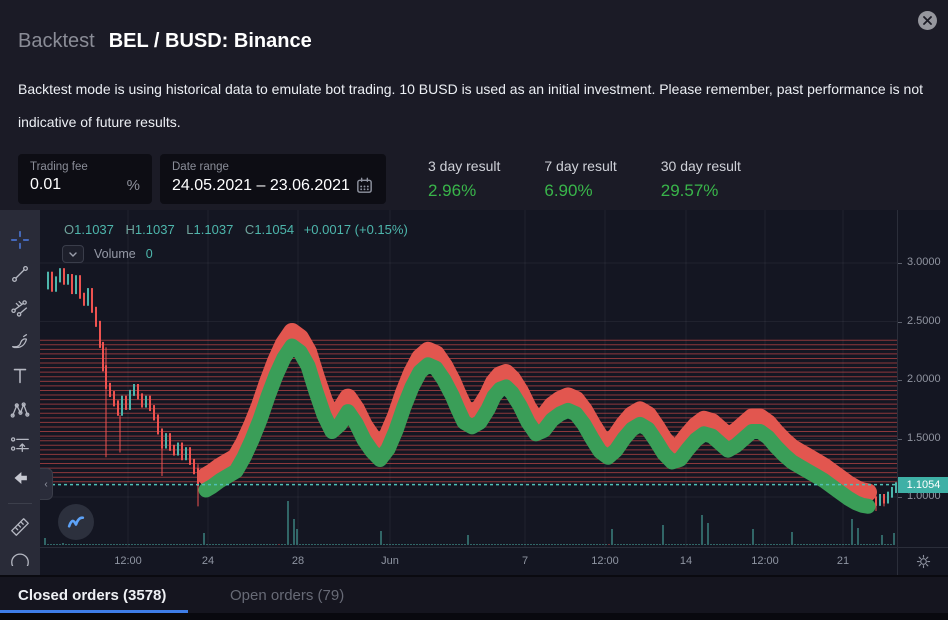 The height and width of the screenshot is (620, 948). What do you see at coordinates (900, 439) in the screenshot?
I see `price-tick-dash` at bounding box center [900, 439].